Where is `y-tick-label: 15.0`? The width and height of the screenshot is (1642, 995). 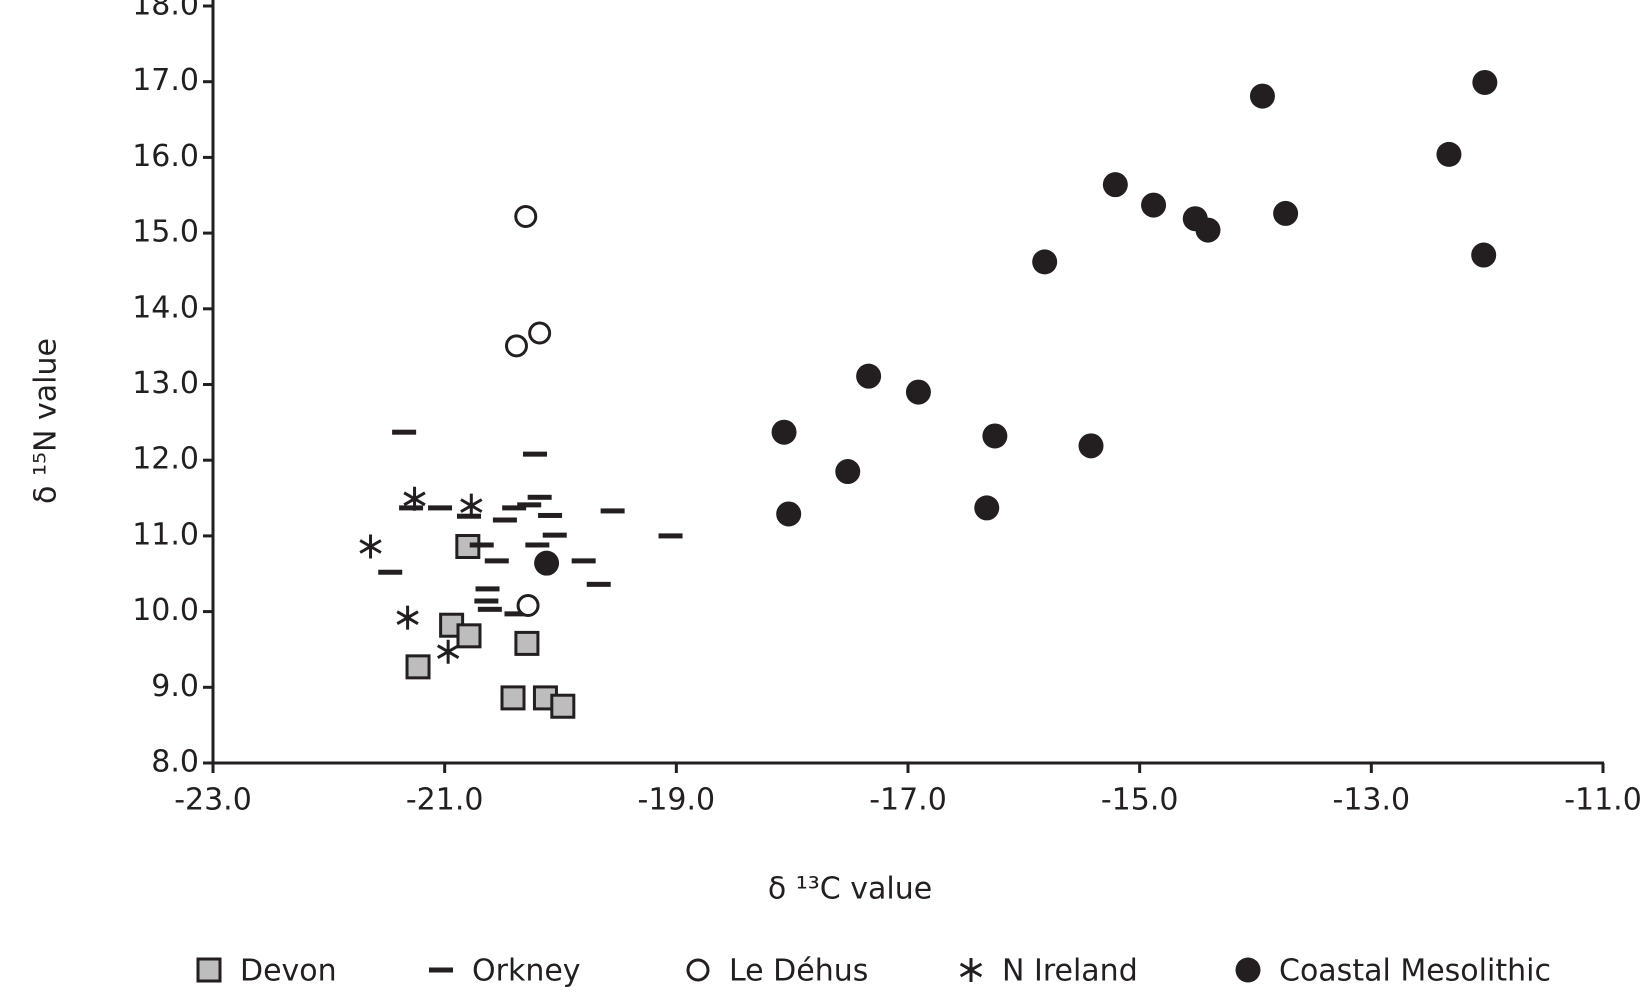 y-tick-label: 15.0 is located at coordinates (165, 232).